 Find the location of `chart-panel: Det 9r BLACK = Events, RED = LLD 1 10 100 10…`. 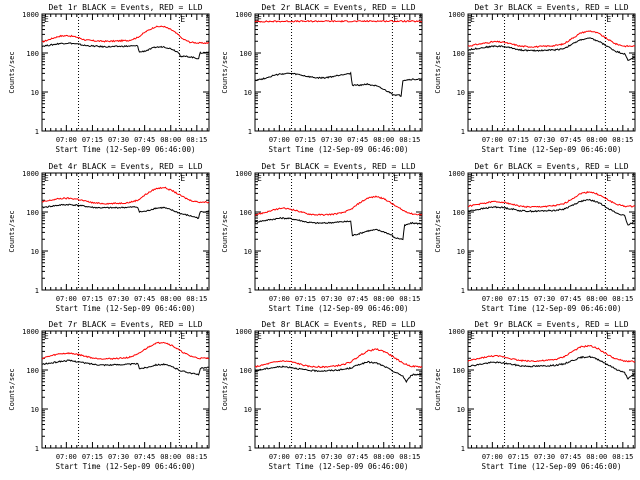

chart-panel: Det 9r BLACK = Events, RED = LLD 1 10 100 10… is located at coordinates (535, 395).